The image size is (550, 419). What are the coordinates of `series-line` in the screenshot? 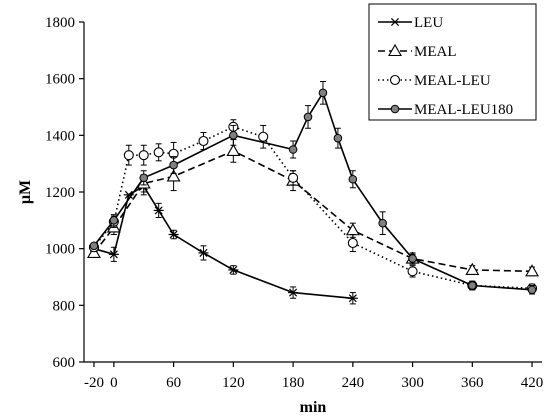 It's located at (223, 242).